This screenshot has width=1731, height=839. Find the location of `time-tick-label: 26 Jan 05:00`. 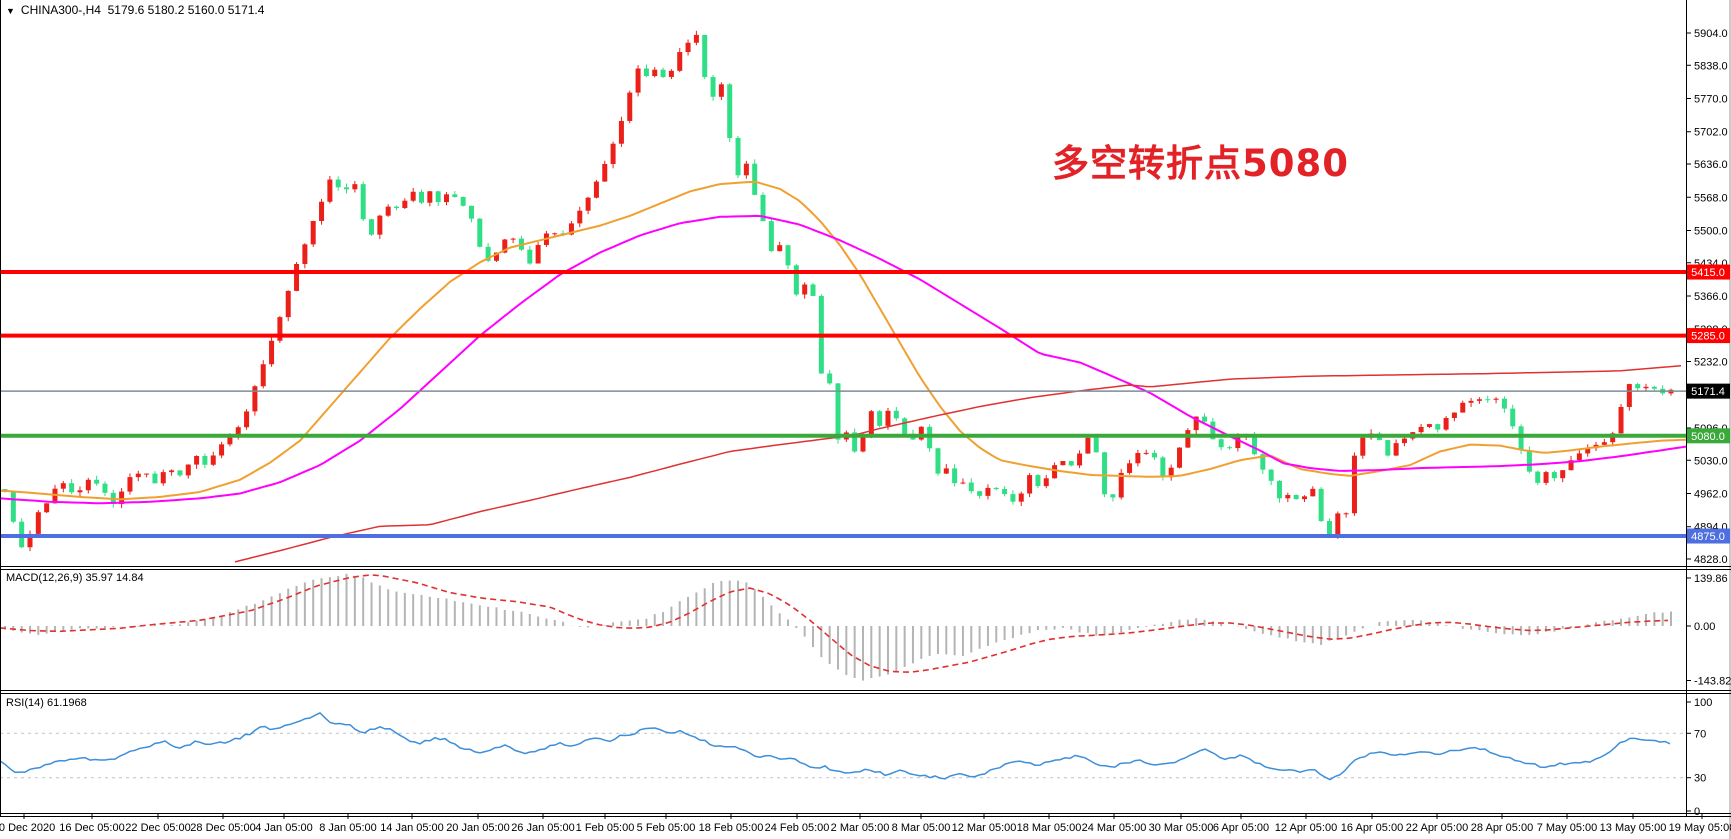

time-tick-label: 26 Jan 05:00 is located at coordinates (543, 828).